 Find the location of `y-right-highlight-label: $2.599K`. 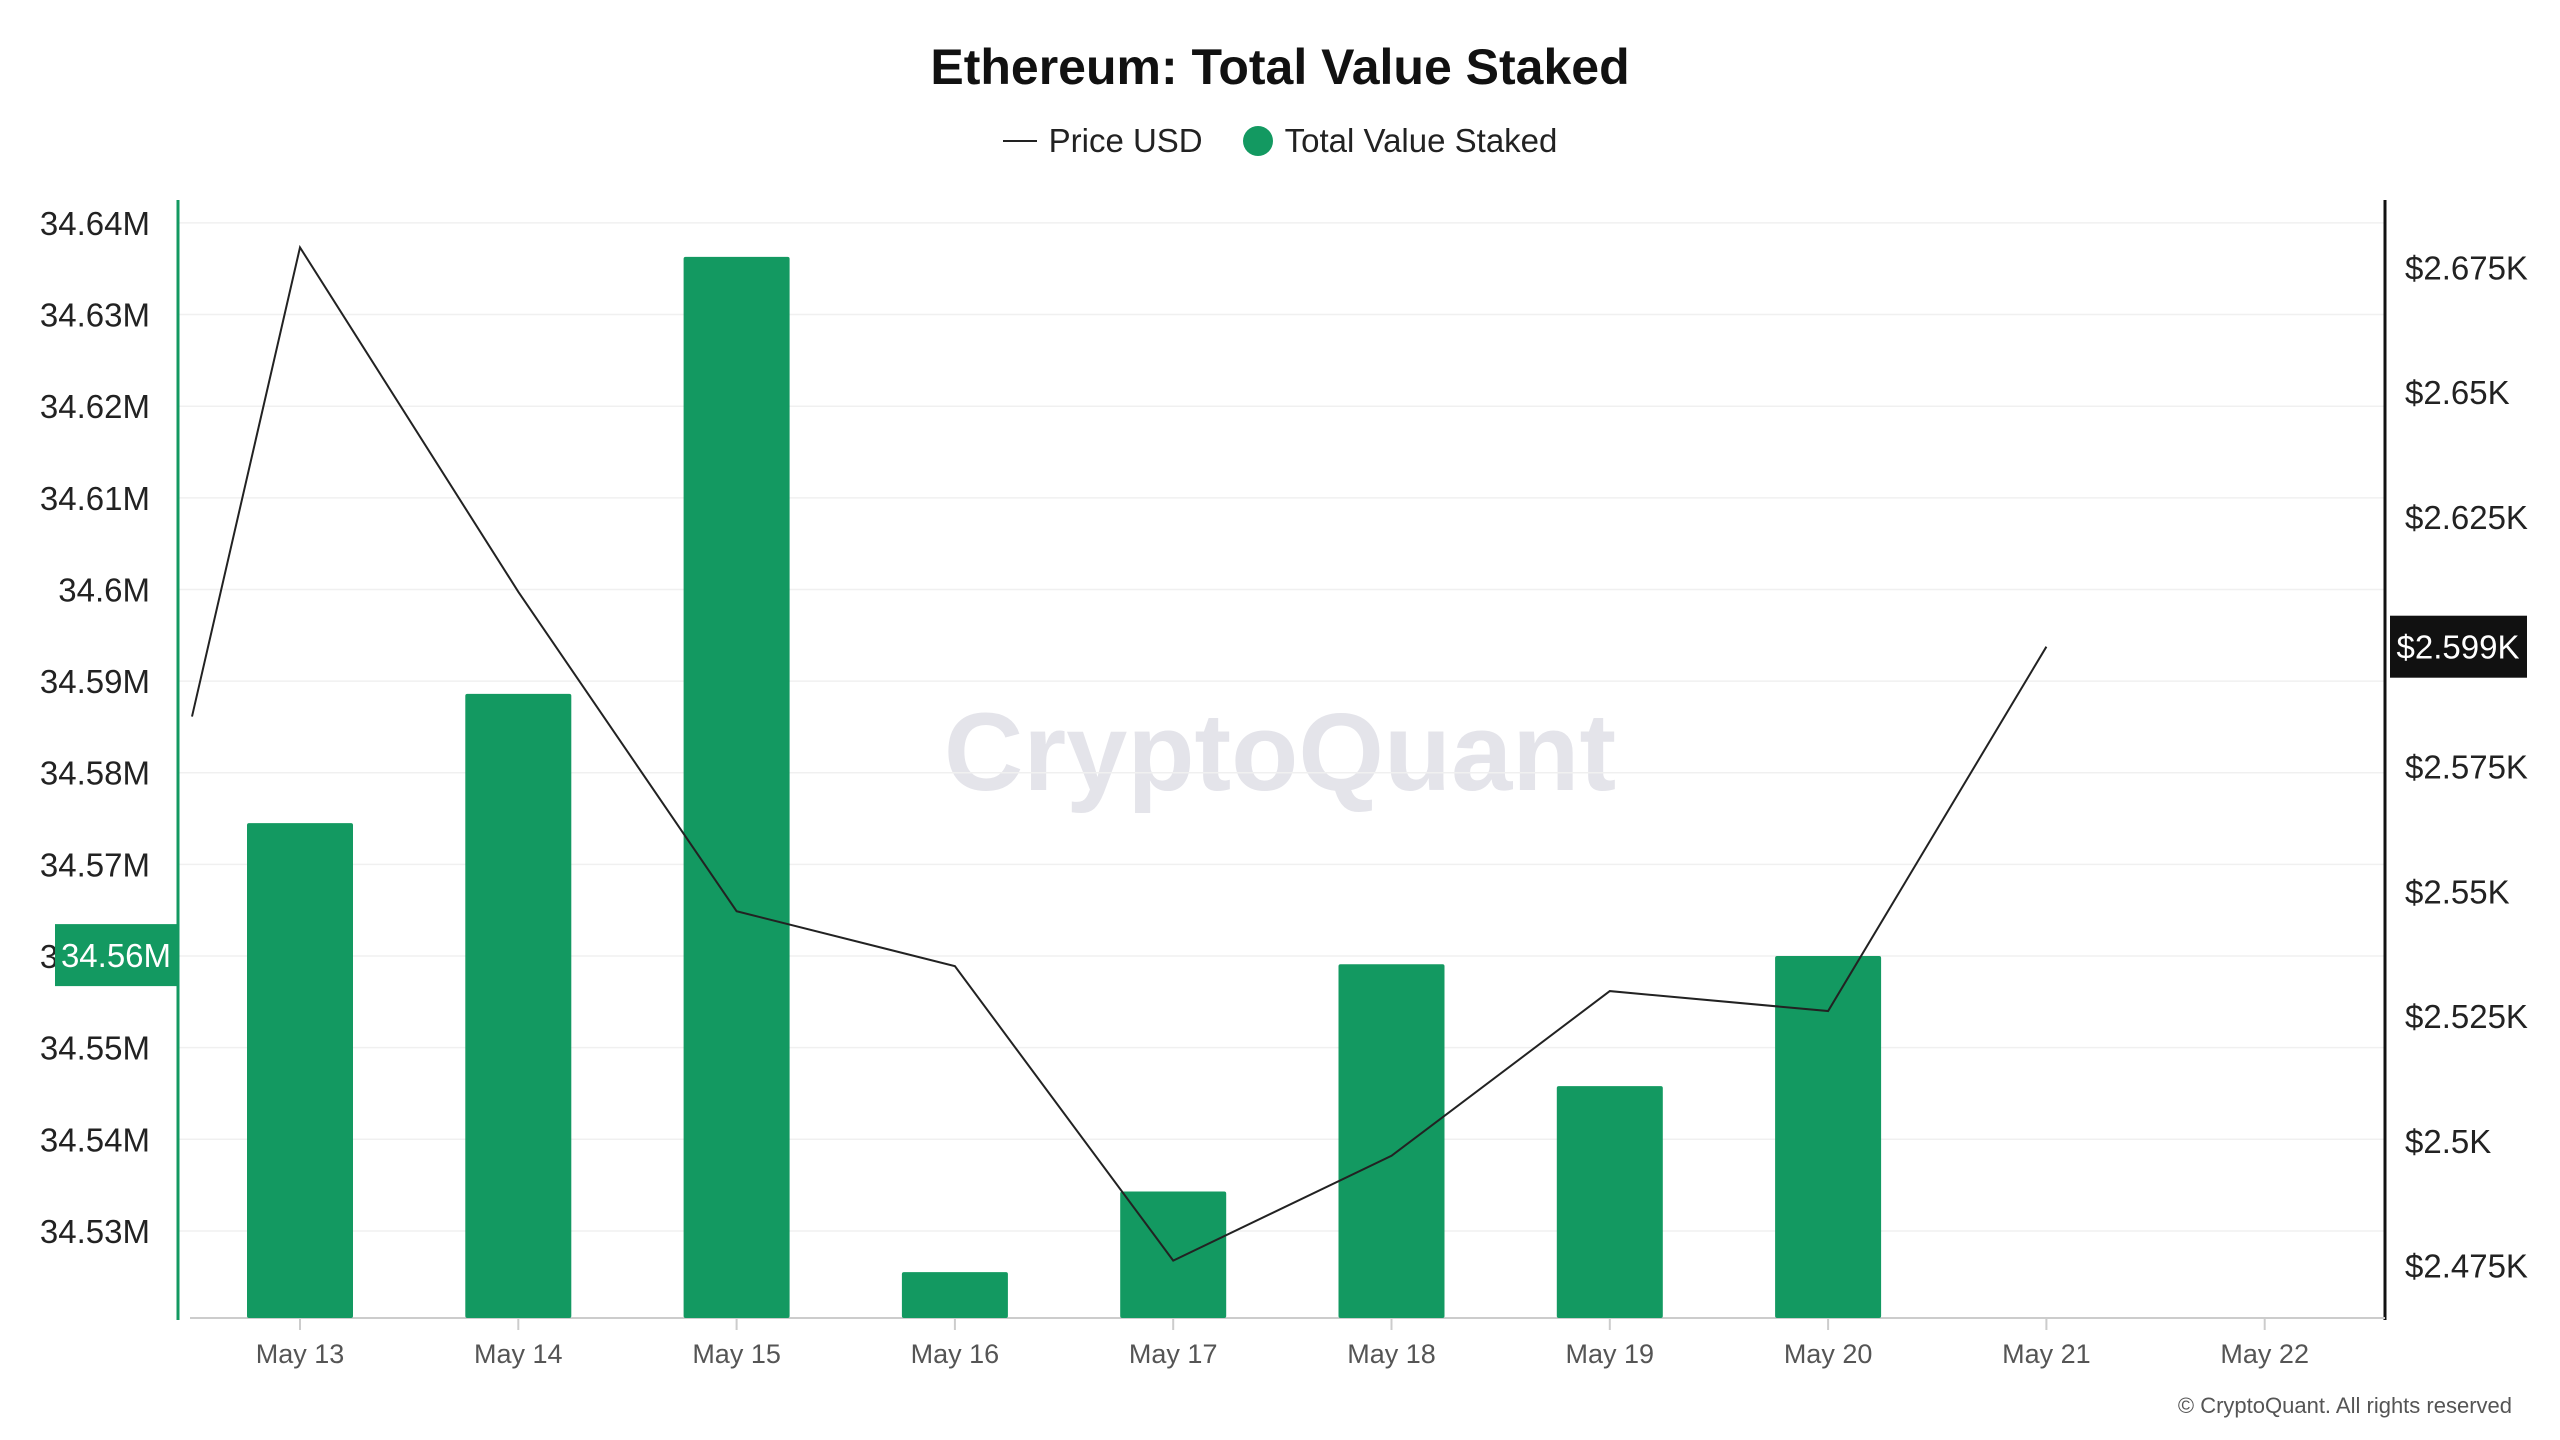

y-right-highlight-label: $2.599K is located at coordinates (2458, 647).